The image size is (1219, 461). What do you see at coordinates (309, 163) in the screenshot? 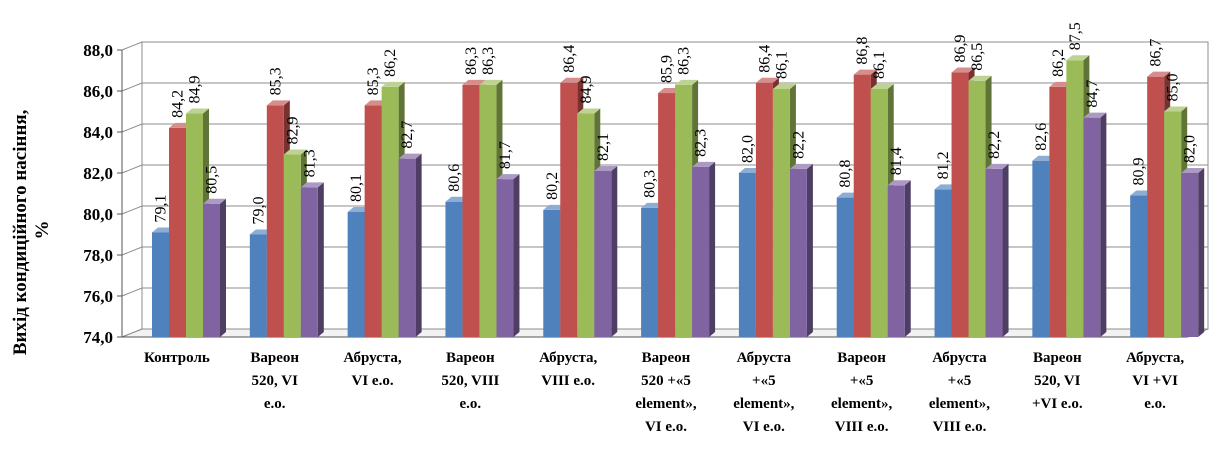
I see `data-label: 81,3` at bounding box center [309, 163].